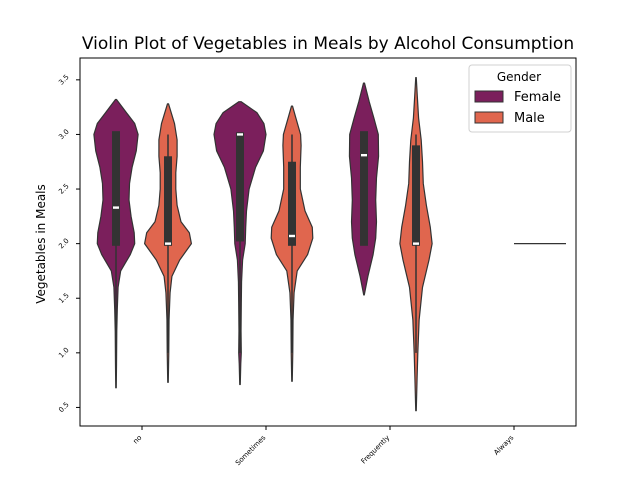 This screenshot has width=640, height=480. Describe the element at coordinates (503, 445) in the screenshot. I see `x-tick-label: Always` at that location.